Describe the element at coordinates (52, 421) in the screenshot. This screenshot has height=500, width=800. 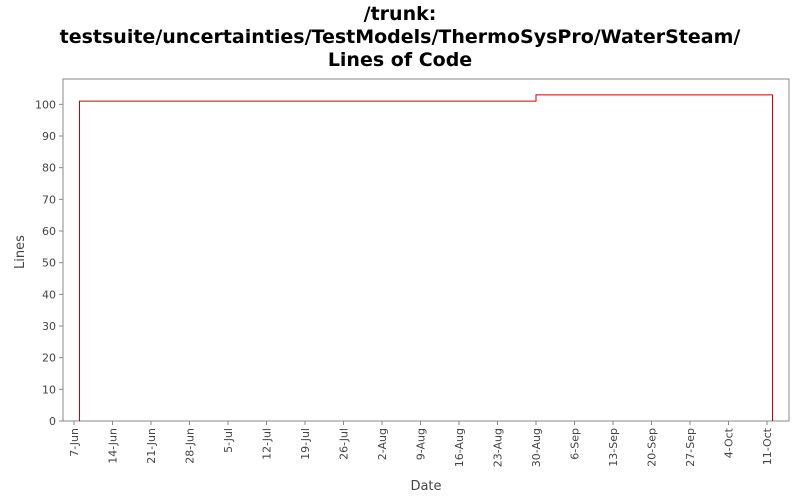
I see `y-tick-label: 0` at that location.